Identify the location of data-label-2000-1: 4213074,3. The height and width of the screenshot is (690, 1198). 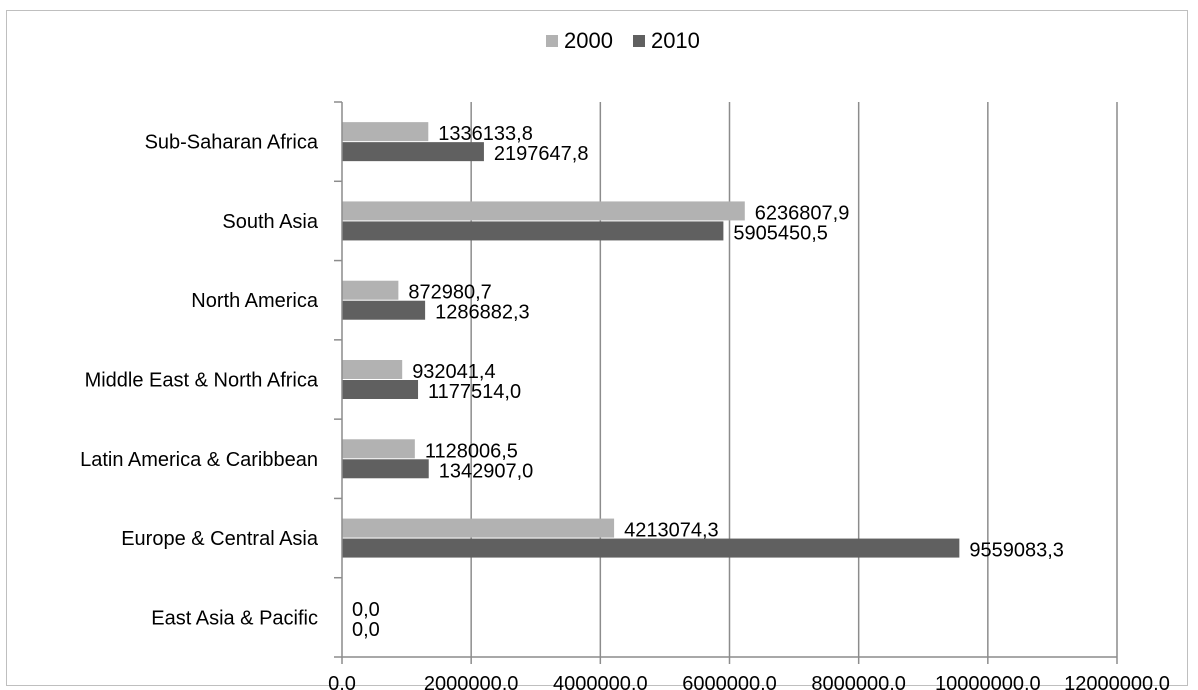
(671, 531).